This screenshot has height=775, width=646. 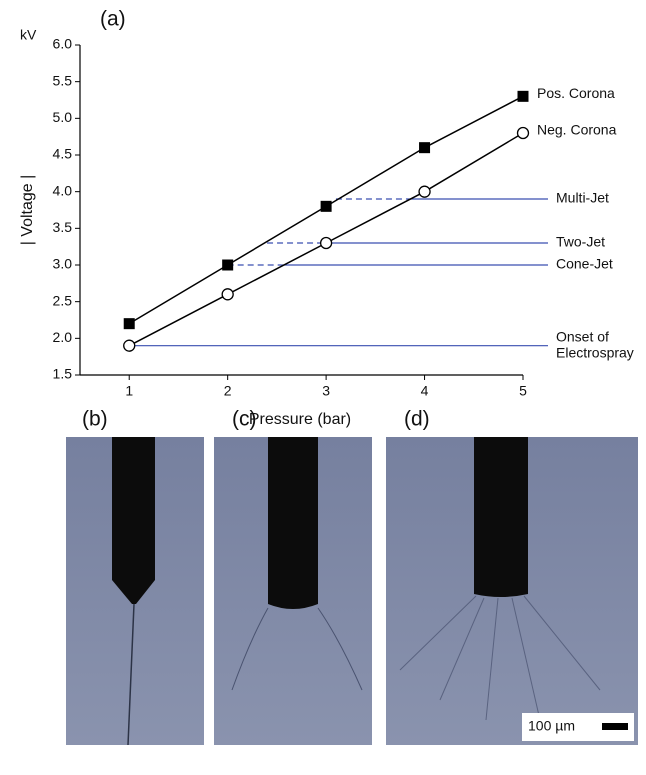 I want to click on y-tick-label: 4.5, so click(x=63, y=154).